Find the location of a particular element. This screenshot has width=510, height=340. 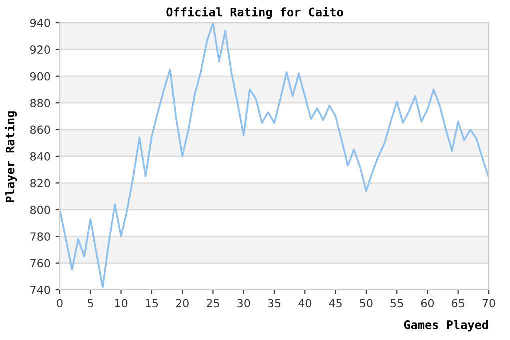

x-tick-label: 45 is located at coordinates (335, 303).